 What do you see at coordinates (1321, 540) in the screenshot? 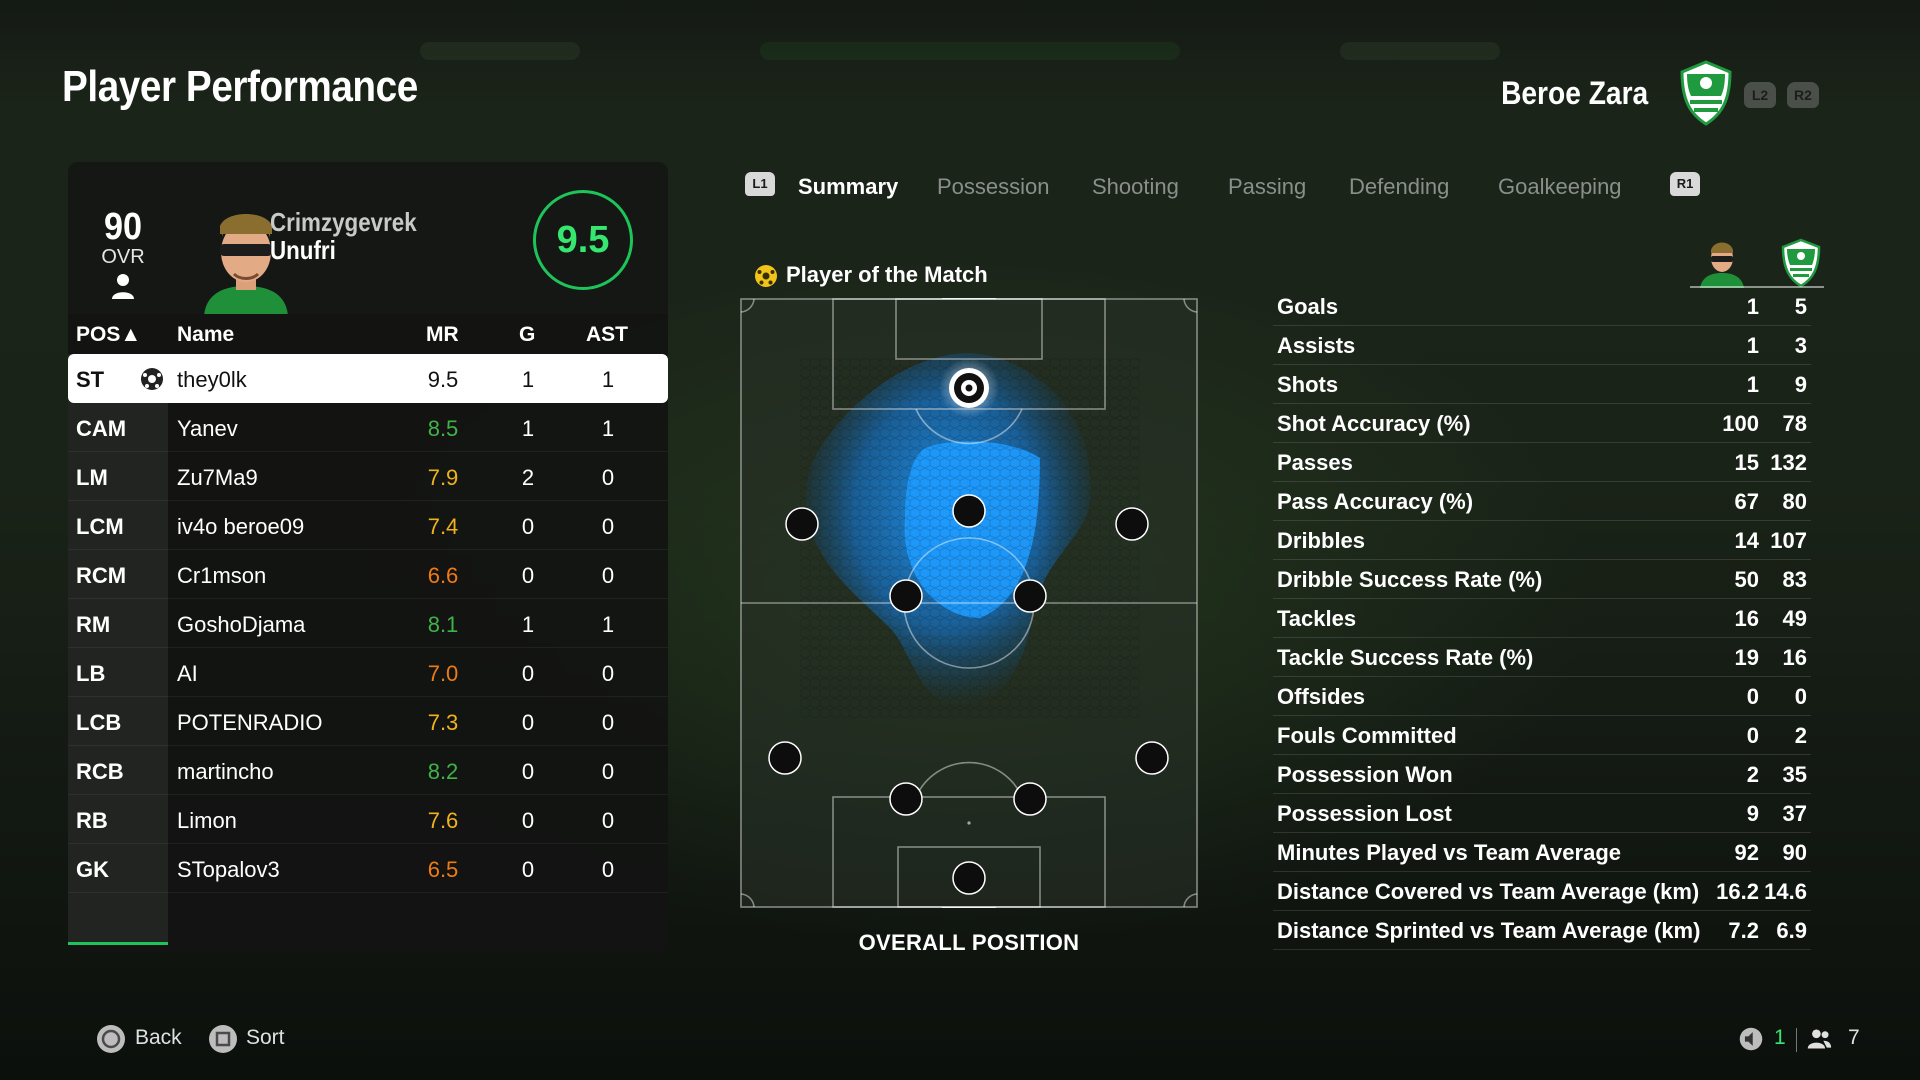
I see `stat-label: Dribbles` at bounding box center [1321, 540].